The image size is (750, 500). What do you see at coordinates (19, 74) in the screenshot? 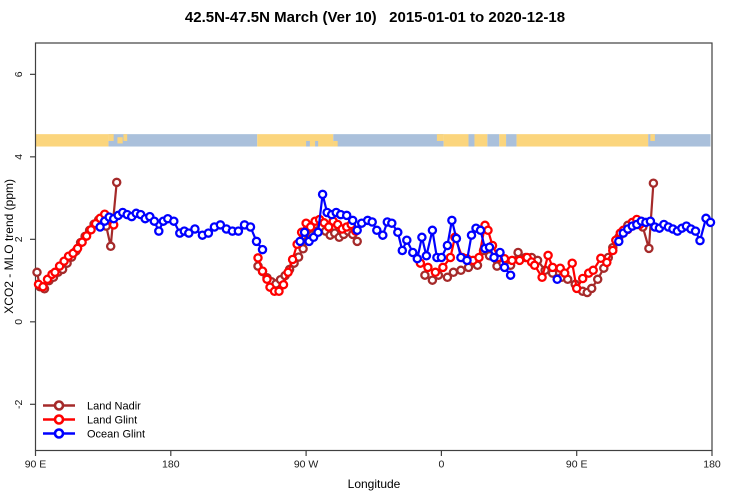
I see `y-tick-label: 6` at bounding box center [19, 74].